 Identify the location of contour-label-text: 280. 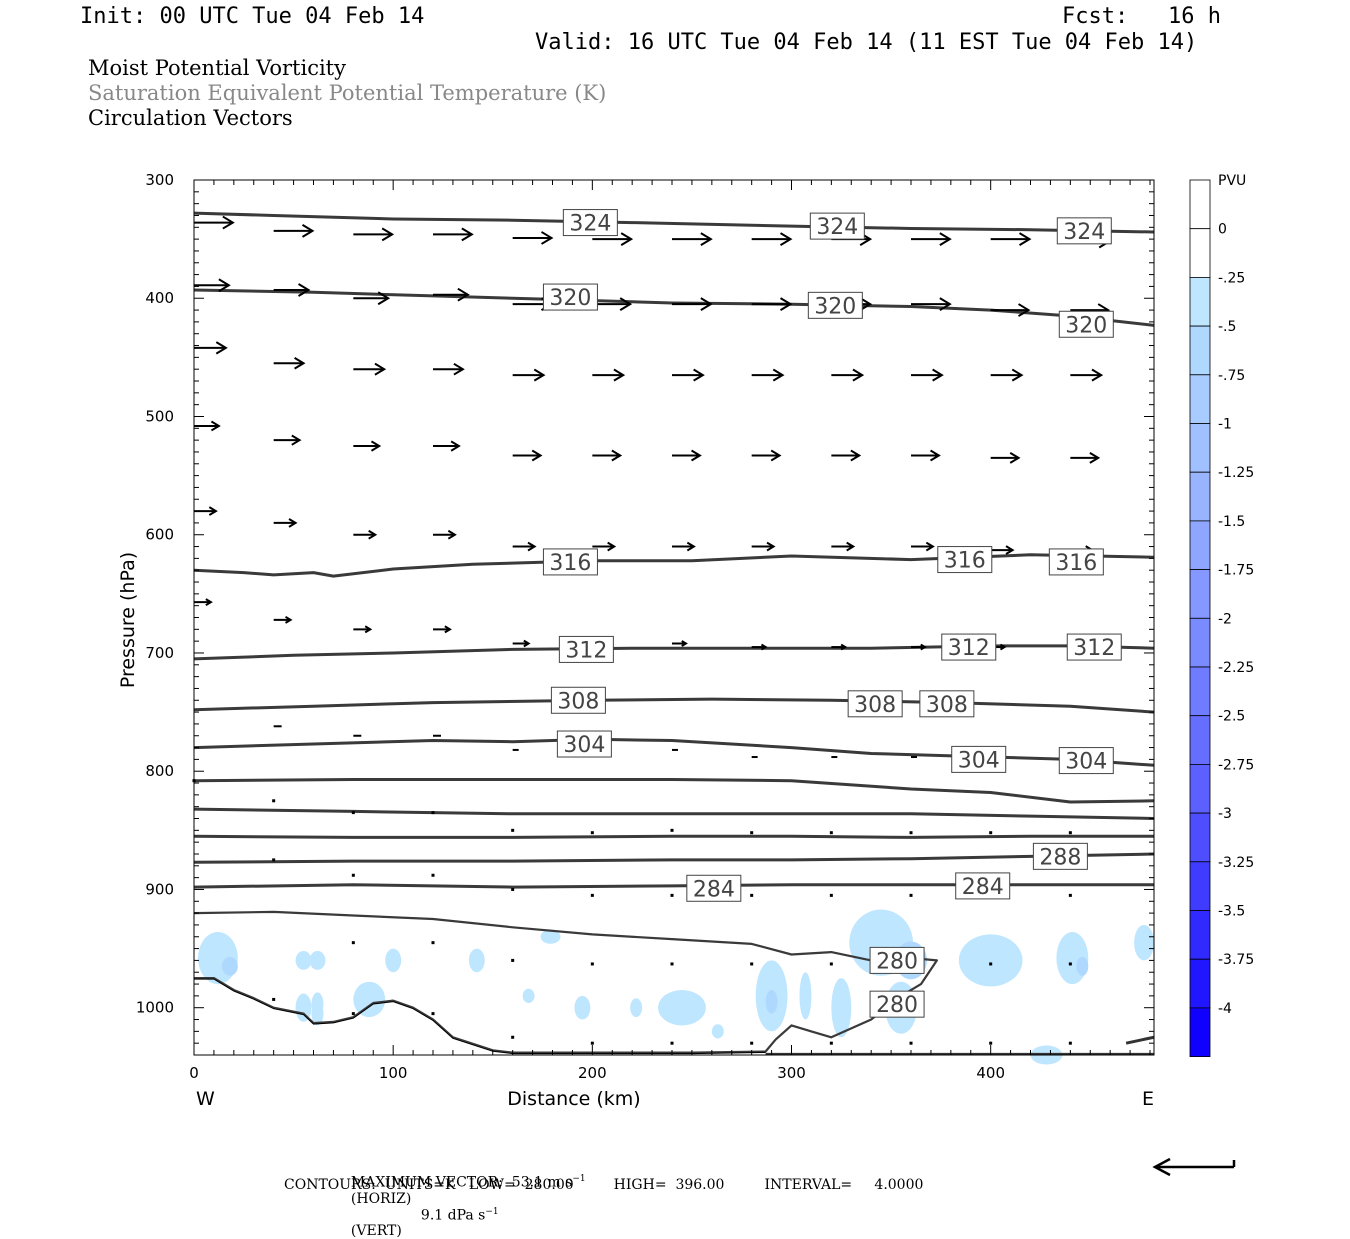
(897, 1005).